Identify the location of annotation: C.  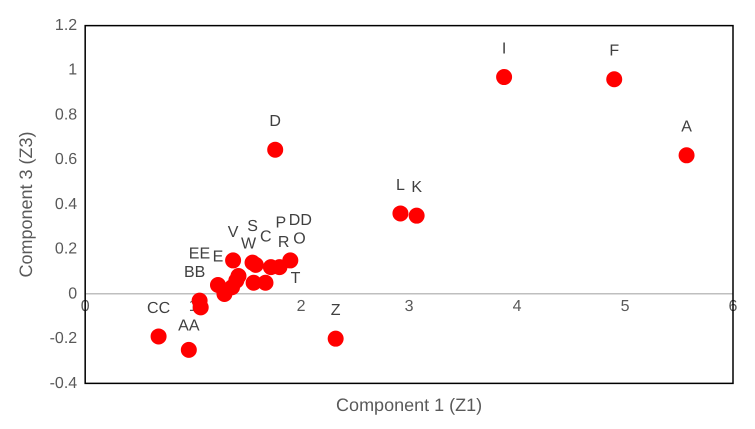
(266, 237).